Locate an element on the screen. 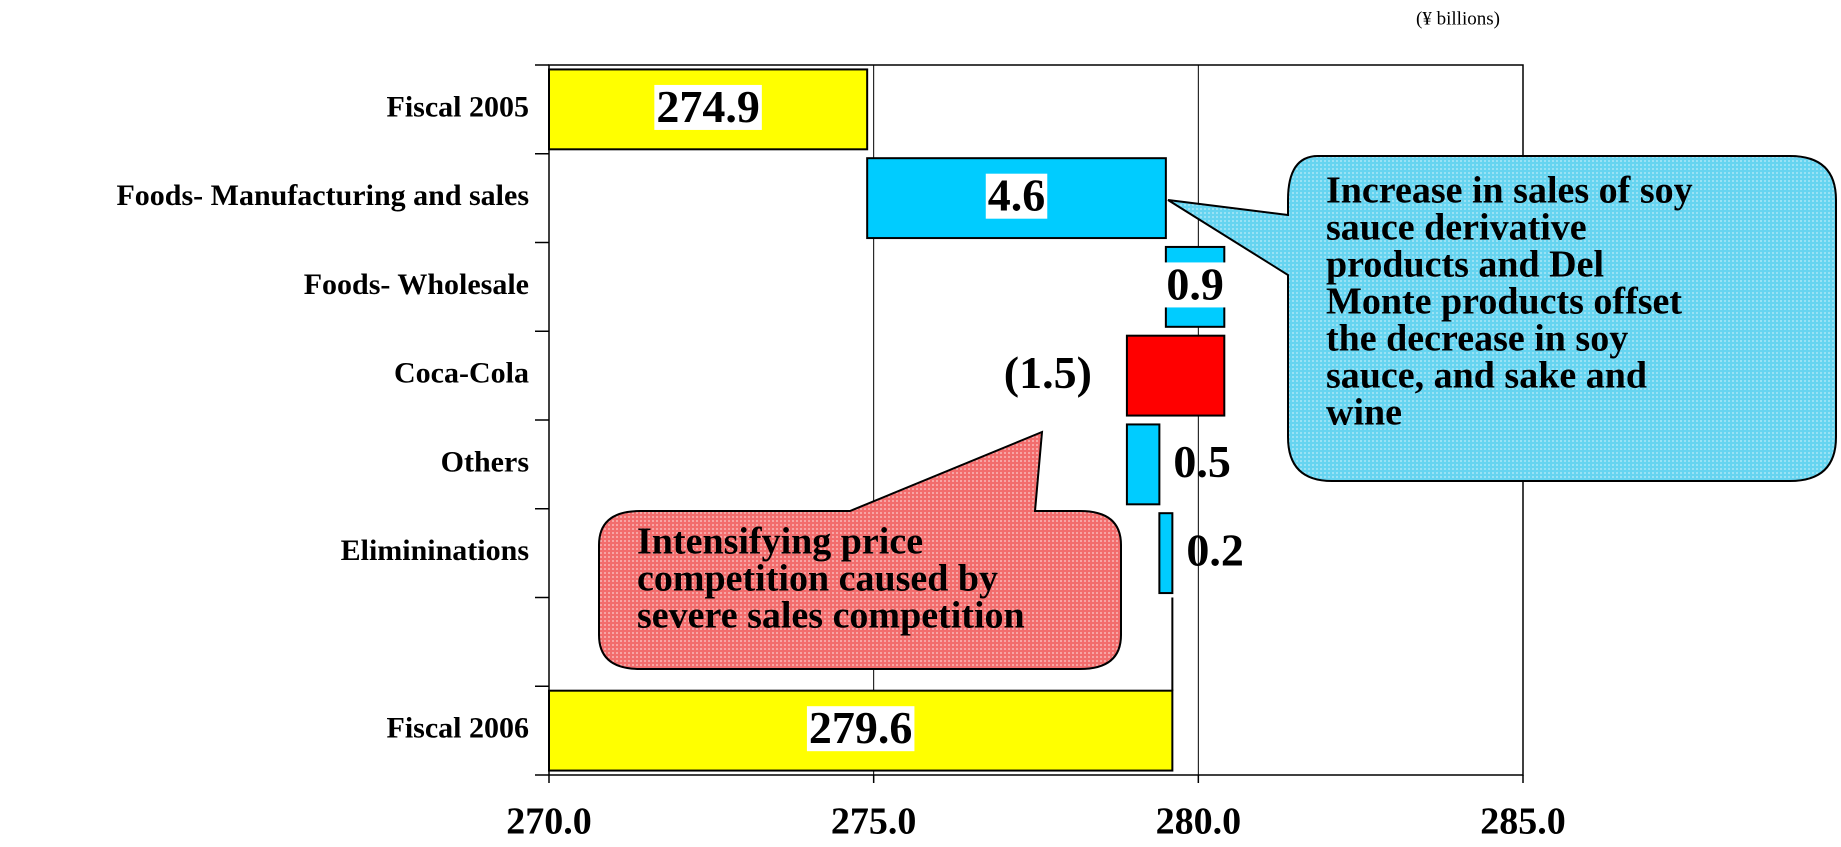 The image size is (1841, 847). data-label: 274.9 is located at coordinates (708, 106).